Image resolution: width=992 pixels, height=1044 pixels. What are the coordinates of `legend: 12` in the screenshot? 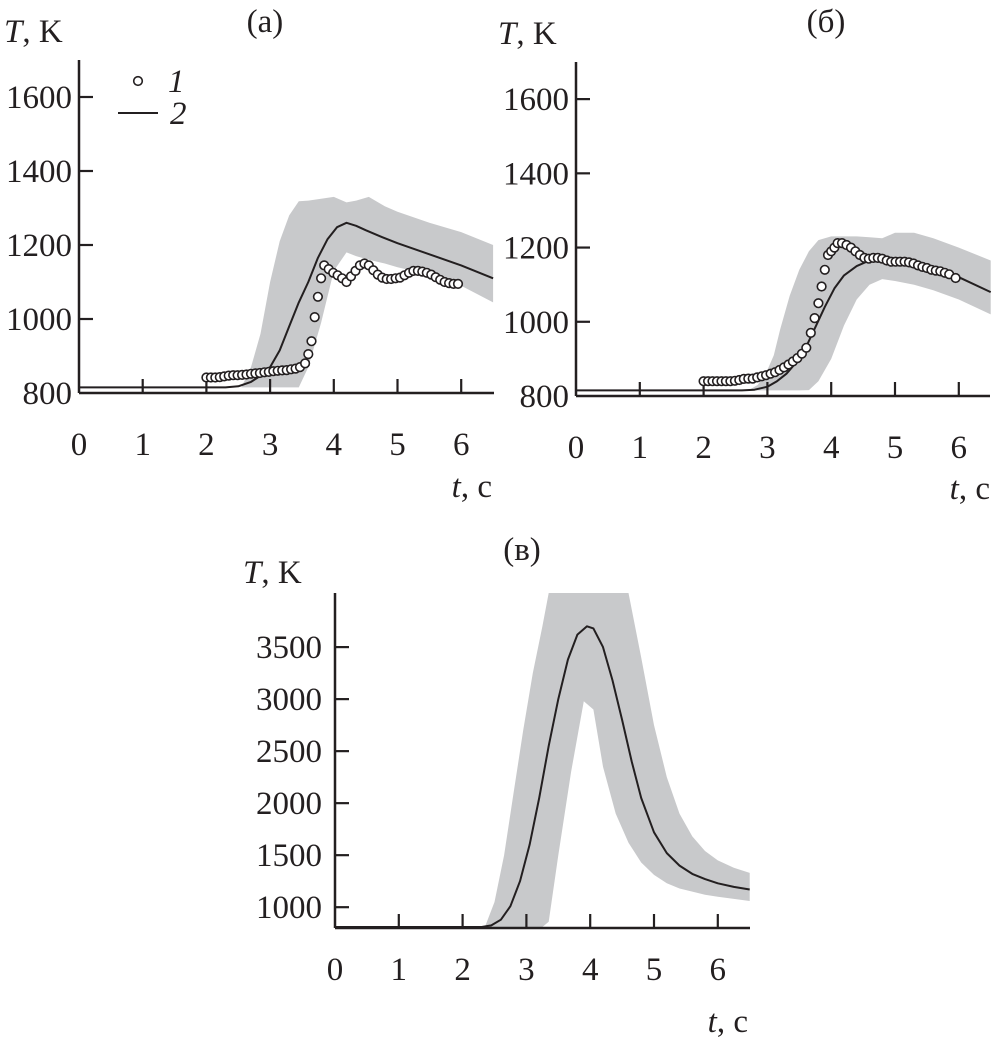 It's located at (152, 98).